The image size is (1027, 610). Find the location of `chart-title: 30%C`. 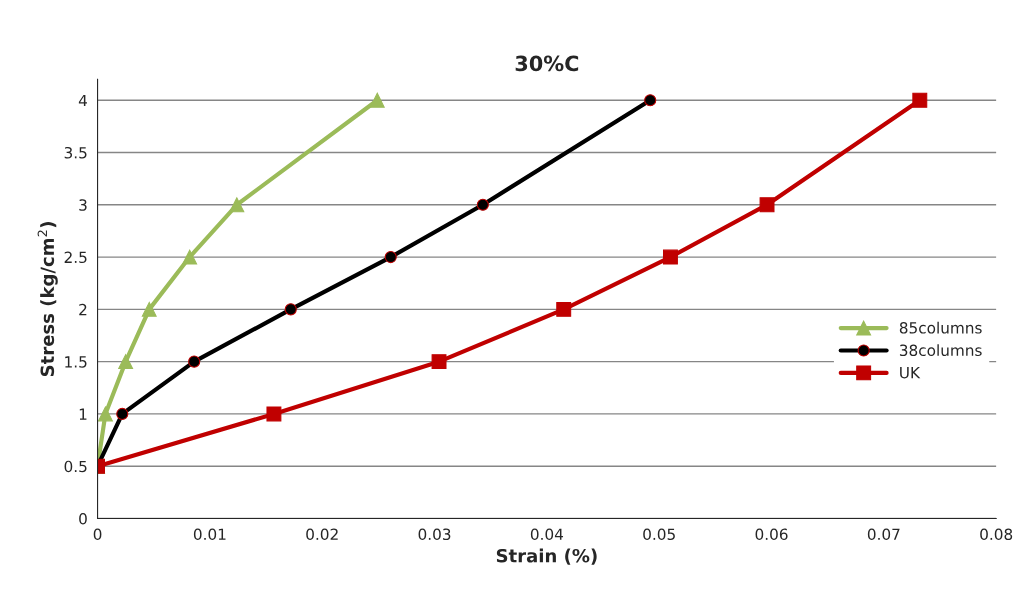

chart-title: 30%C is located at coordinates (547, 63).